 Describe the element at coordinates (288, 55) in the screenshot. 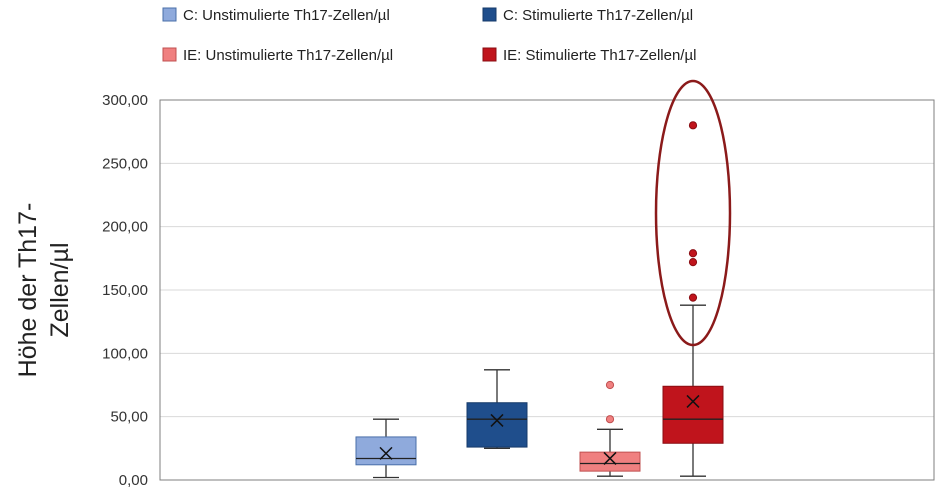

I see `legend-label: IE: Unstimulierte Th17-Zellen/µl` at that location.